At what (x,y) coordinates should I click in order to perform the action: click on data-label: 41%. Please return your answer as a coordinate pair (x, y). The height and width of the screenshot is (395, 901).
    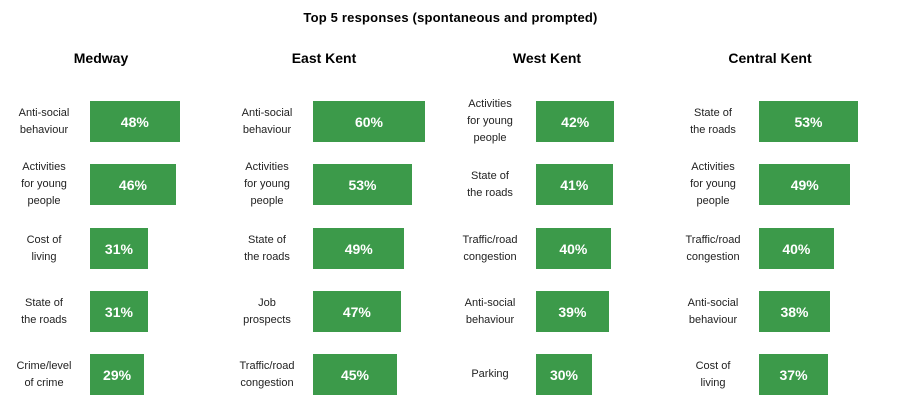
    Looking at the image, I should click on (574, 184).